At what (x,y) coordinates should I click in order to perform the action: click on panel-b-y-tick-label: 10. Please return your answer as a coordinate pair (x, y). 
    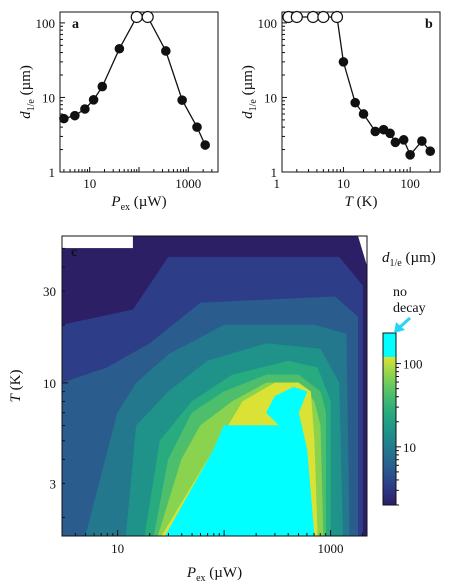
    Looking at the image, I should click on (270, 97).